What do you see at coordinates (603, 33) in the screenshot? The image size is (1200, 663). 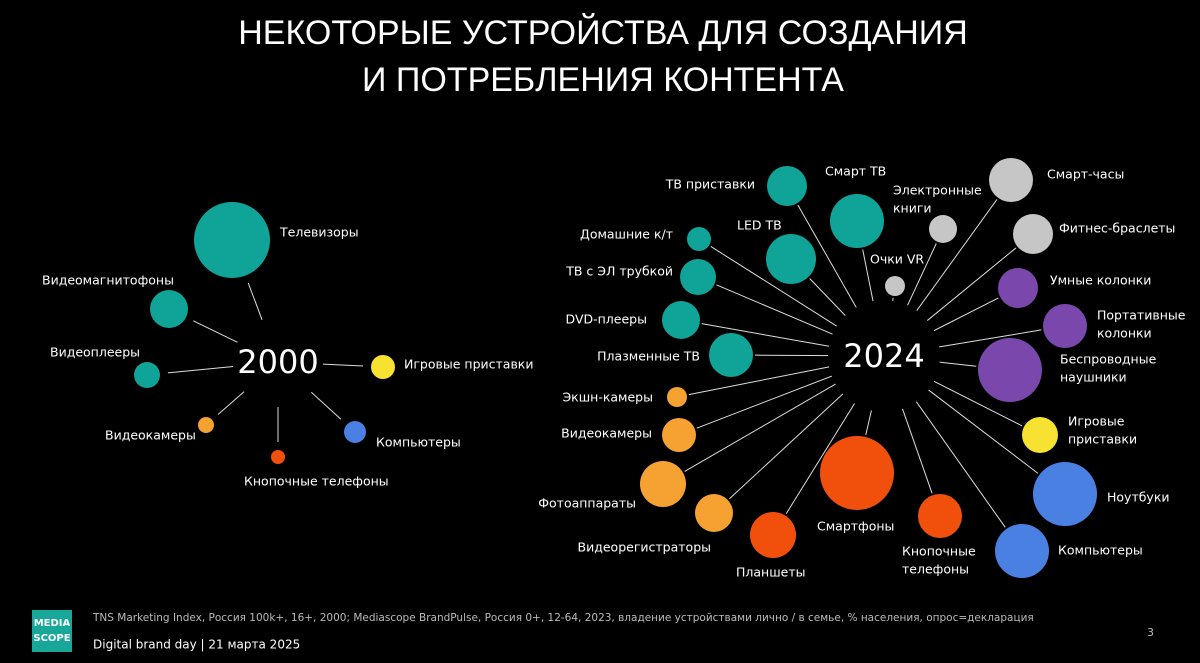 I see `title-line: НЕКОТОРЫЕ УСТРОЙСТВА ДЛЯ СОЗДАНИЯ` at bounding box center [603, 33].